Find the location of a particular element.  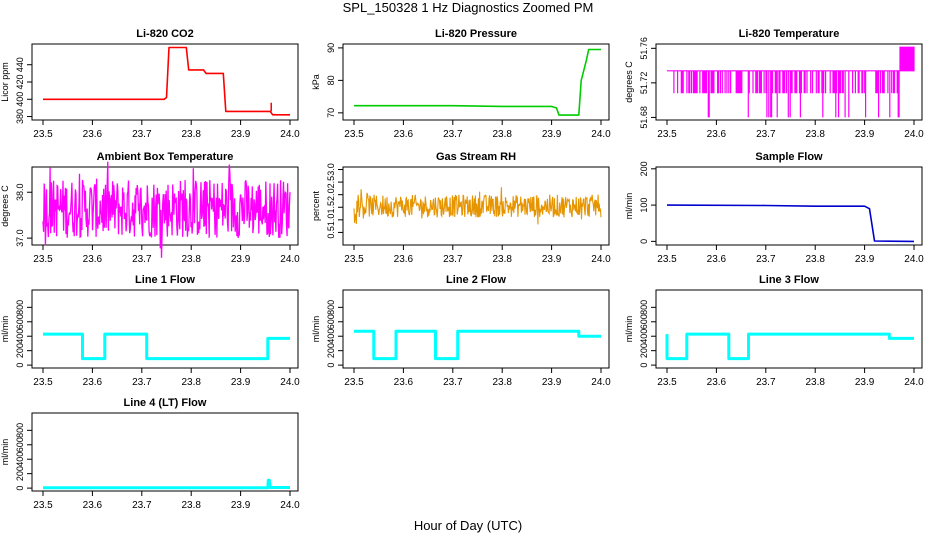

figure-title: SPL_150328 1 Hz Diagnostics Zoomed PM is located at coordinates (468, 7).